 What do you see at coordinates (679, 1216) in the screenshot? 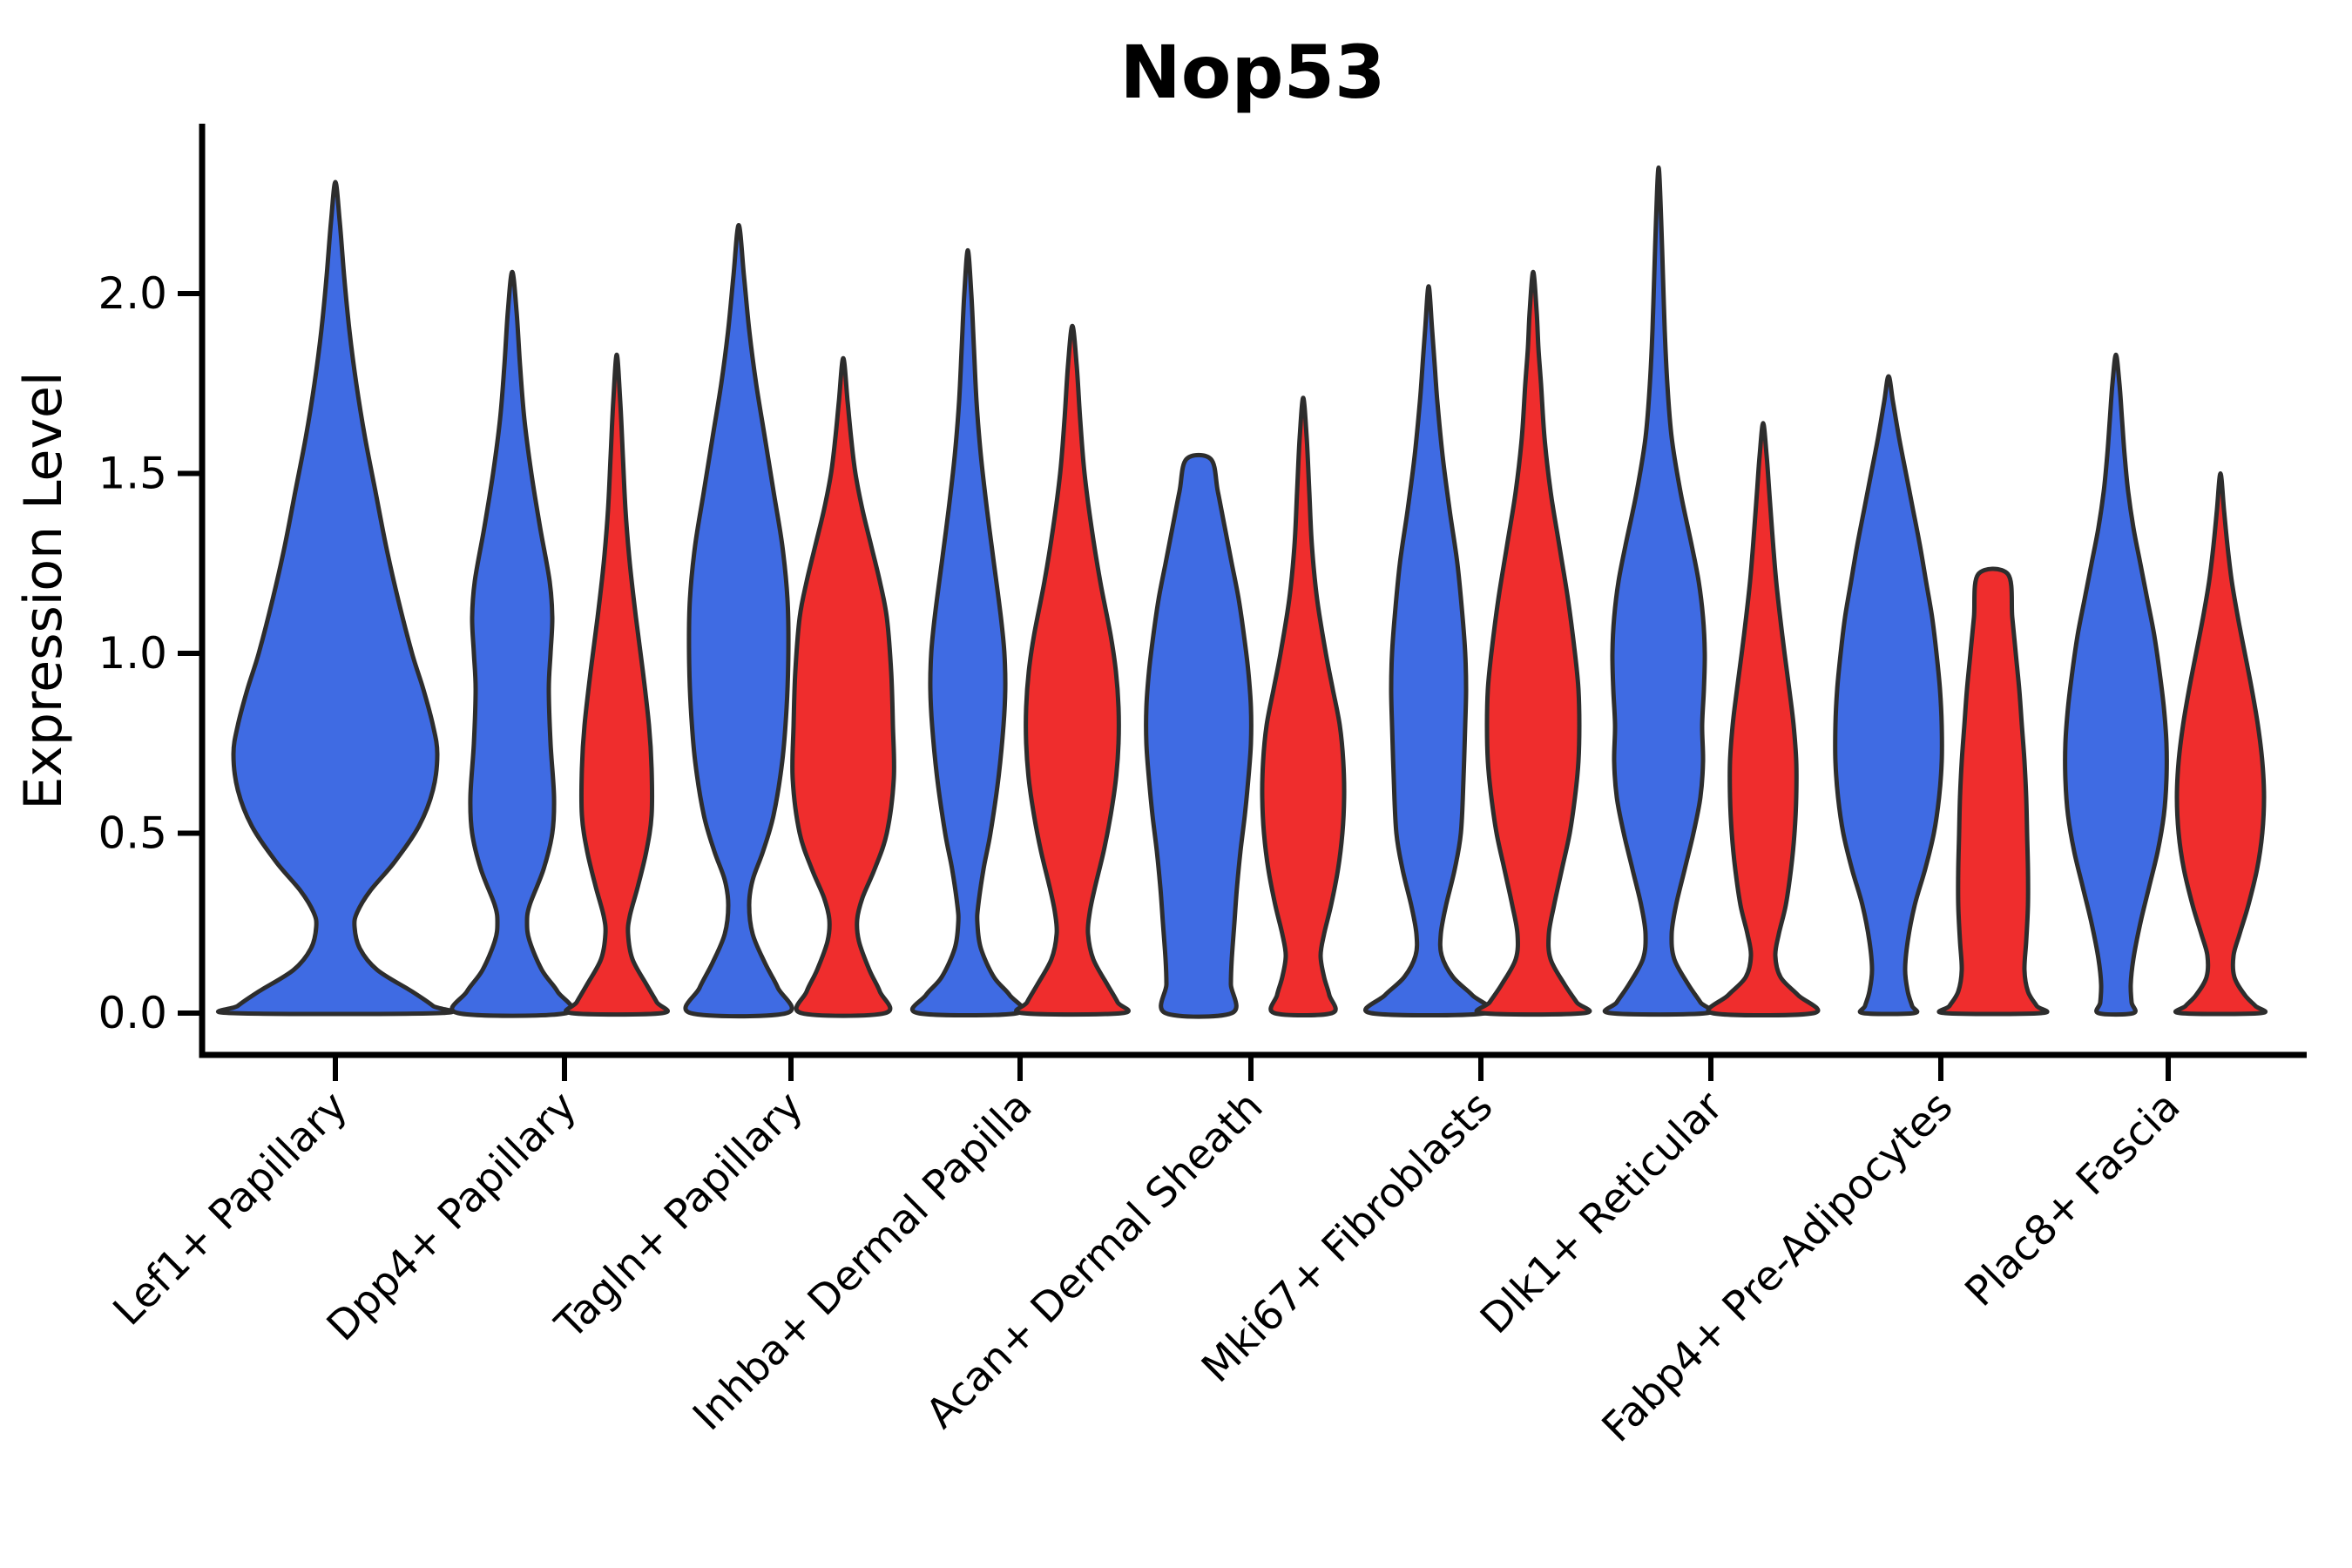
I see `x-tick-label-3: Tagln+ Papillary` at bounding box center [679, 1216].